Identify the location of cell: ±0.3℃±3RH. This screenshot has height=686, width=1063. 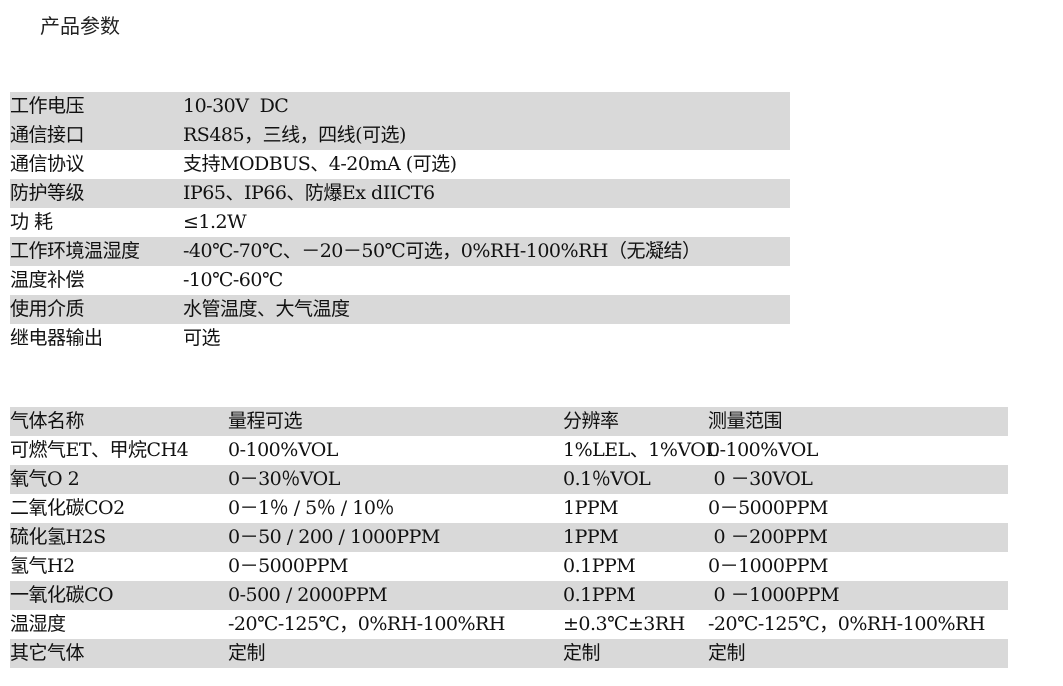
(624, 624).